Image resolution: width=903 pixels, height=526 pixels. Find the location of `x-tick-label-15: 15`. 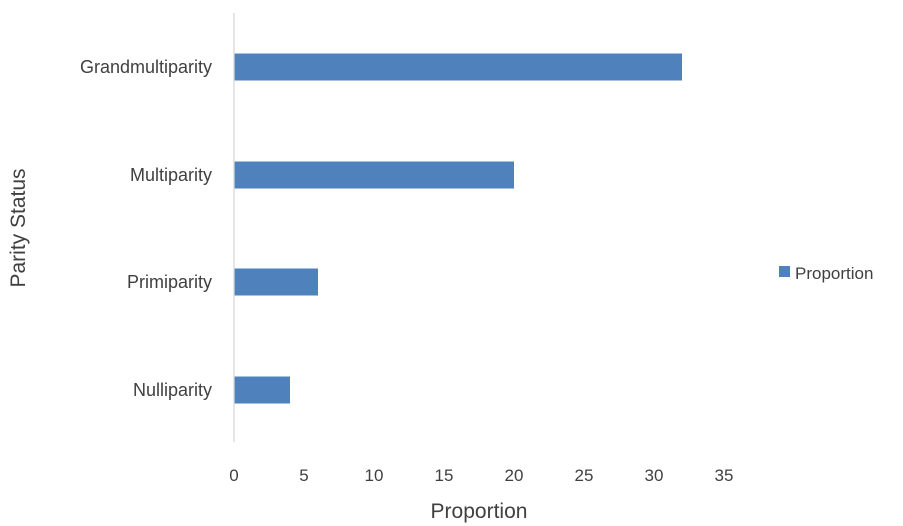

x-tick-label-15: 15 is located at coordinates (444, 475).